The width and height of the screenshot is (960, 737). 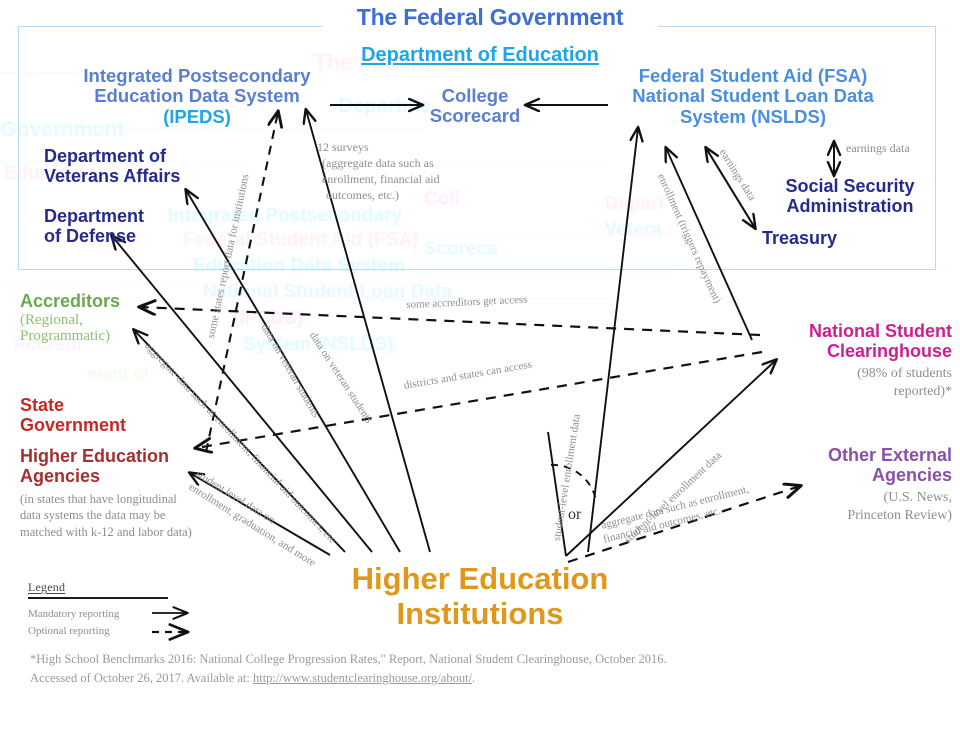 I want to click on node-oea-sub1: (U.S. News,, so click(x=917, y=497).